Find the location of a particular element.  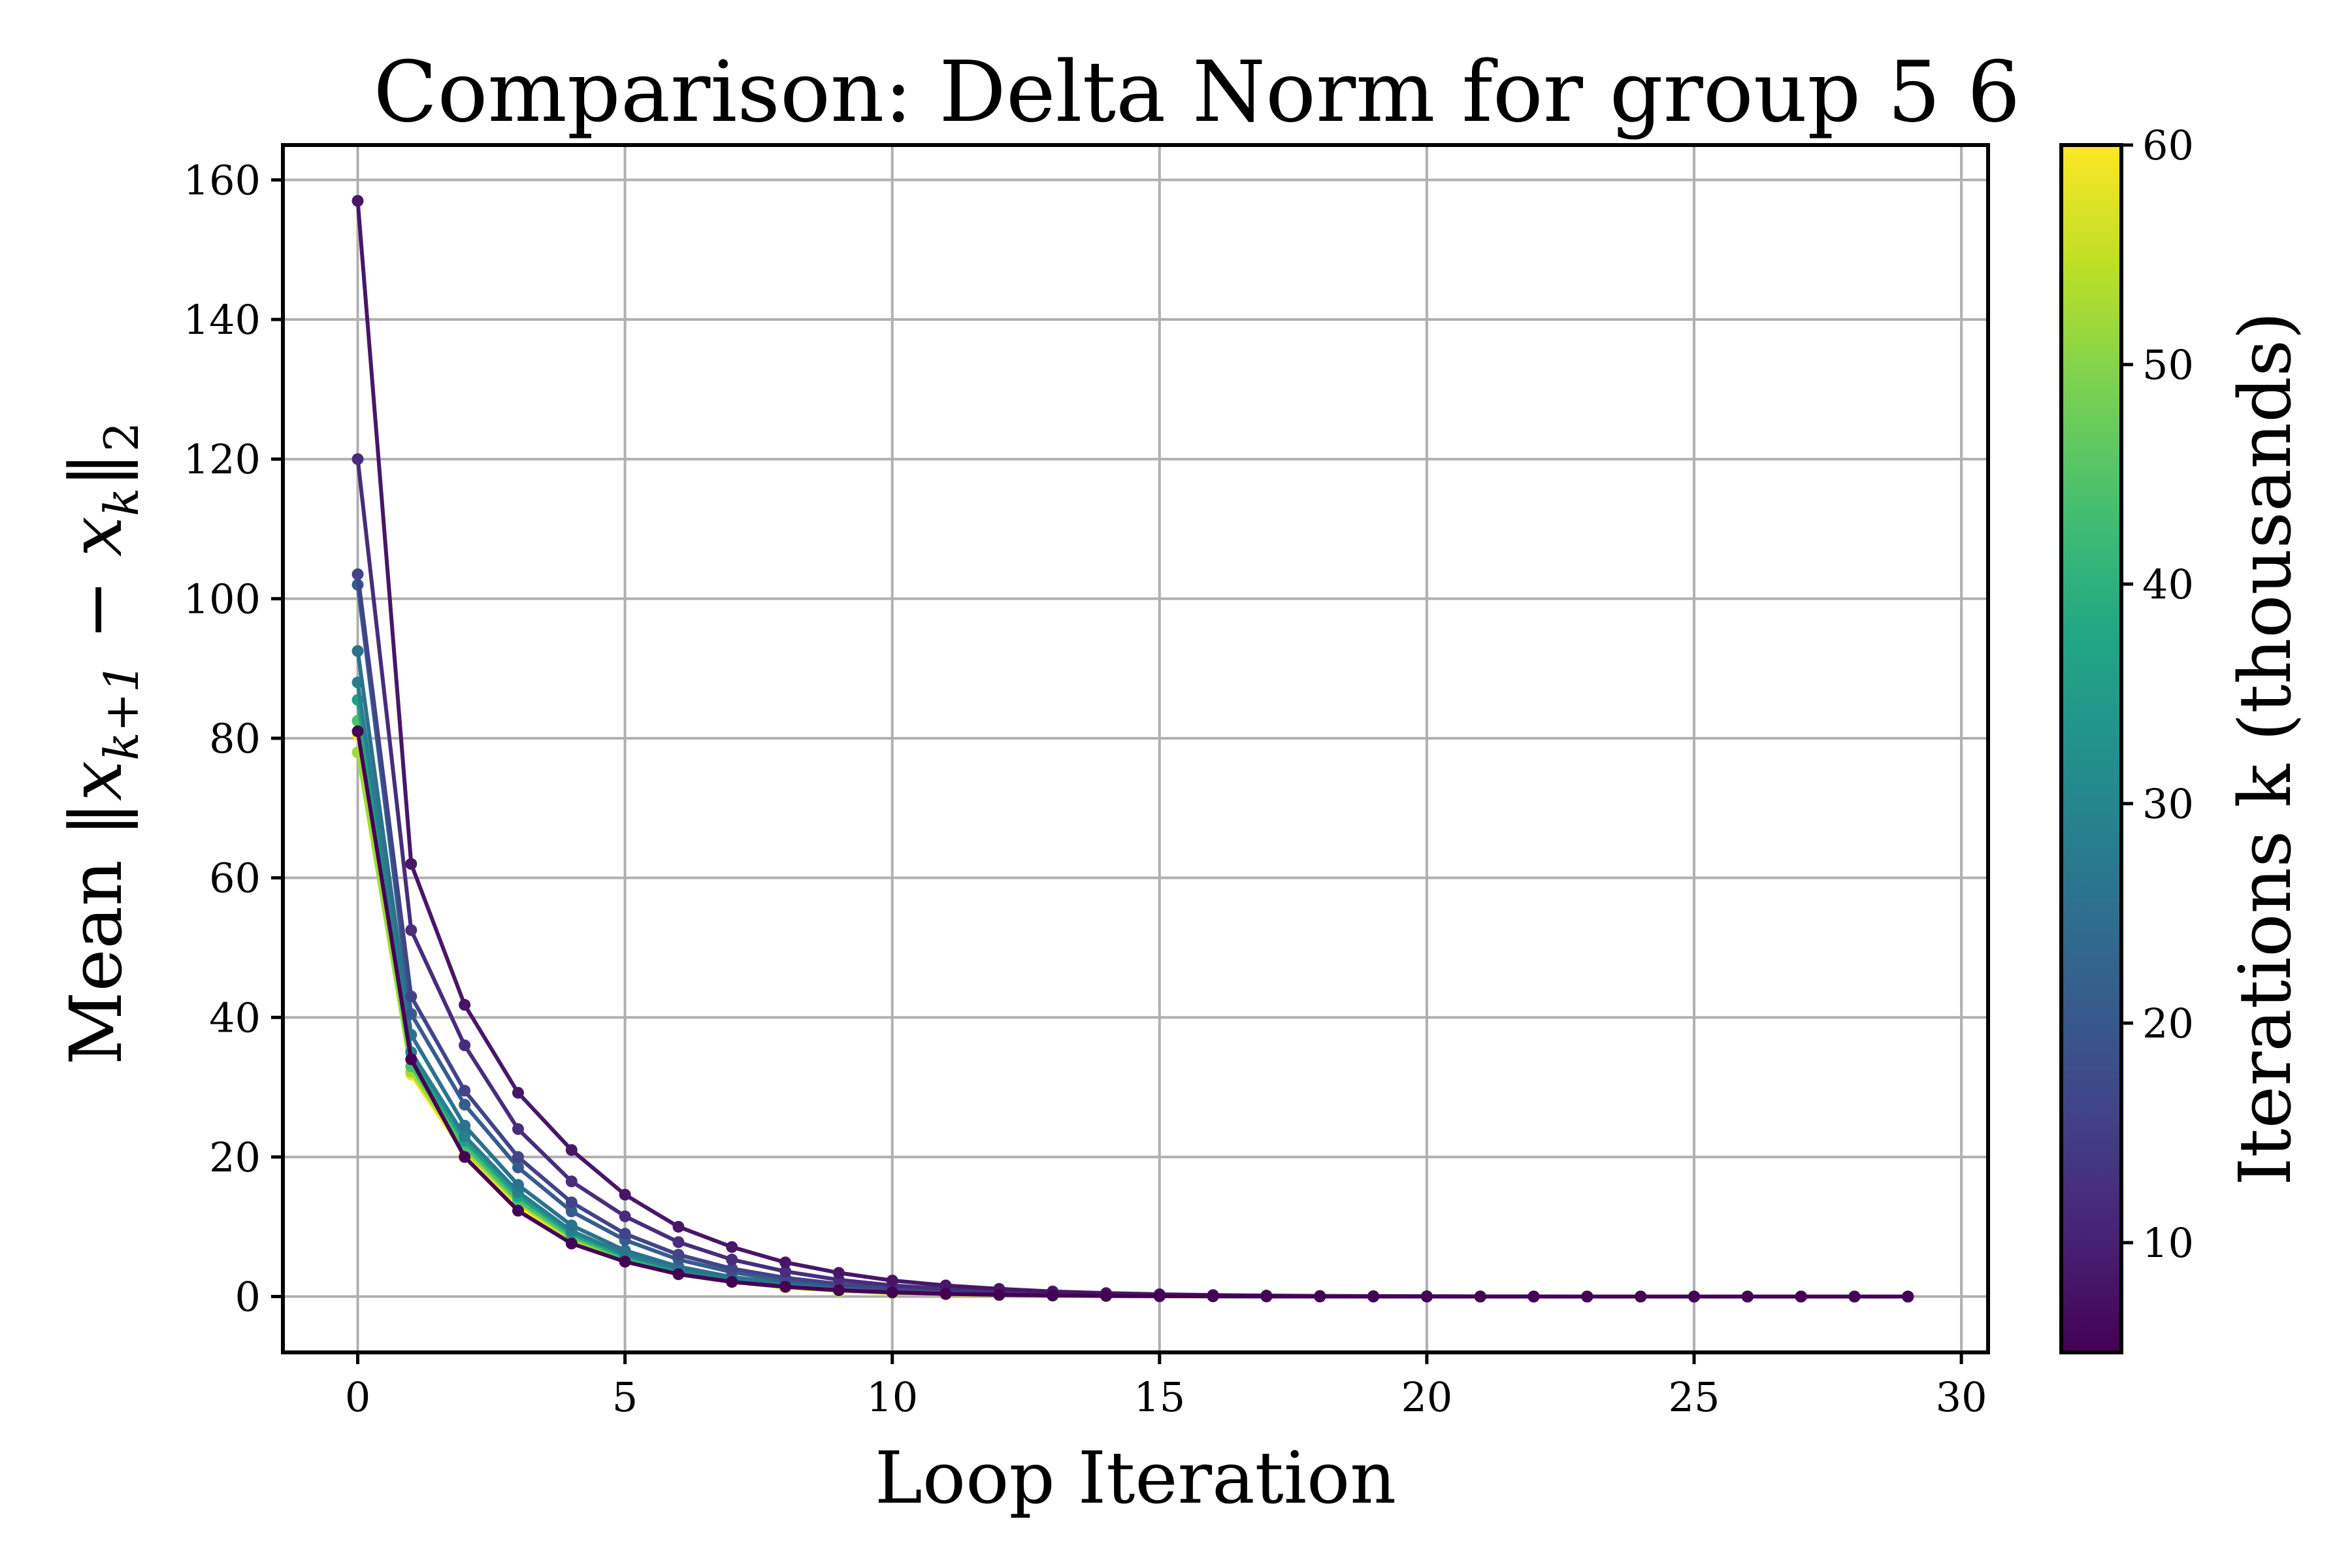

y-axis-title-minus: − is located at coordinates (96, 609).